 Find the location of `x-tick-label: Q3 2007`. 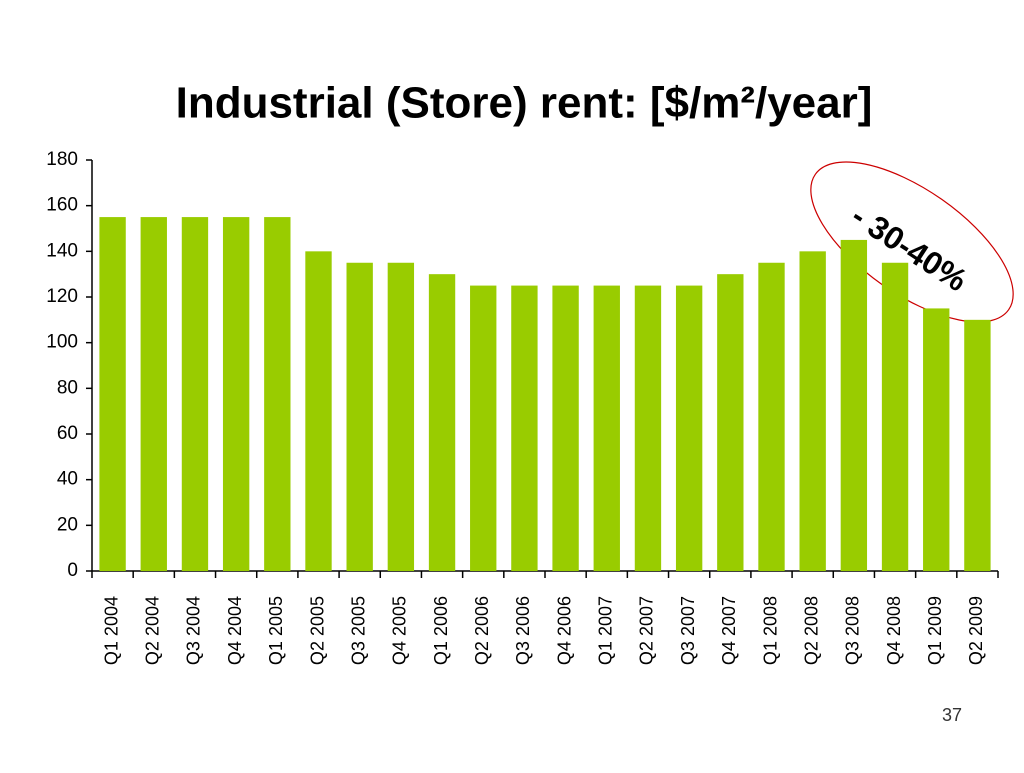

x-tick-label: Q3 2007 is located at coordinates (688, 630).